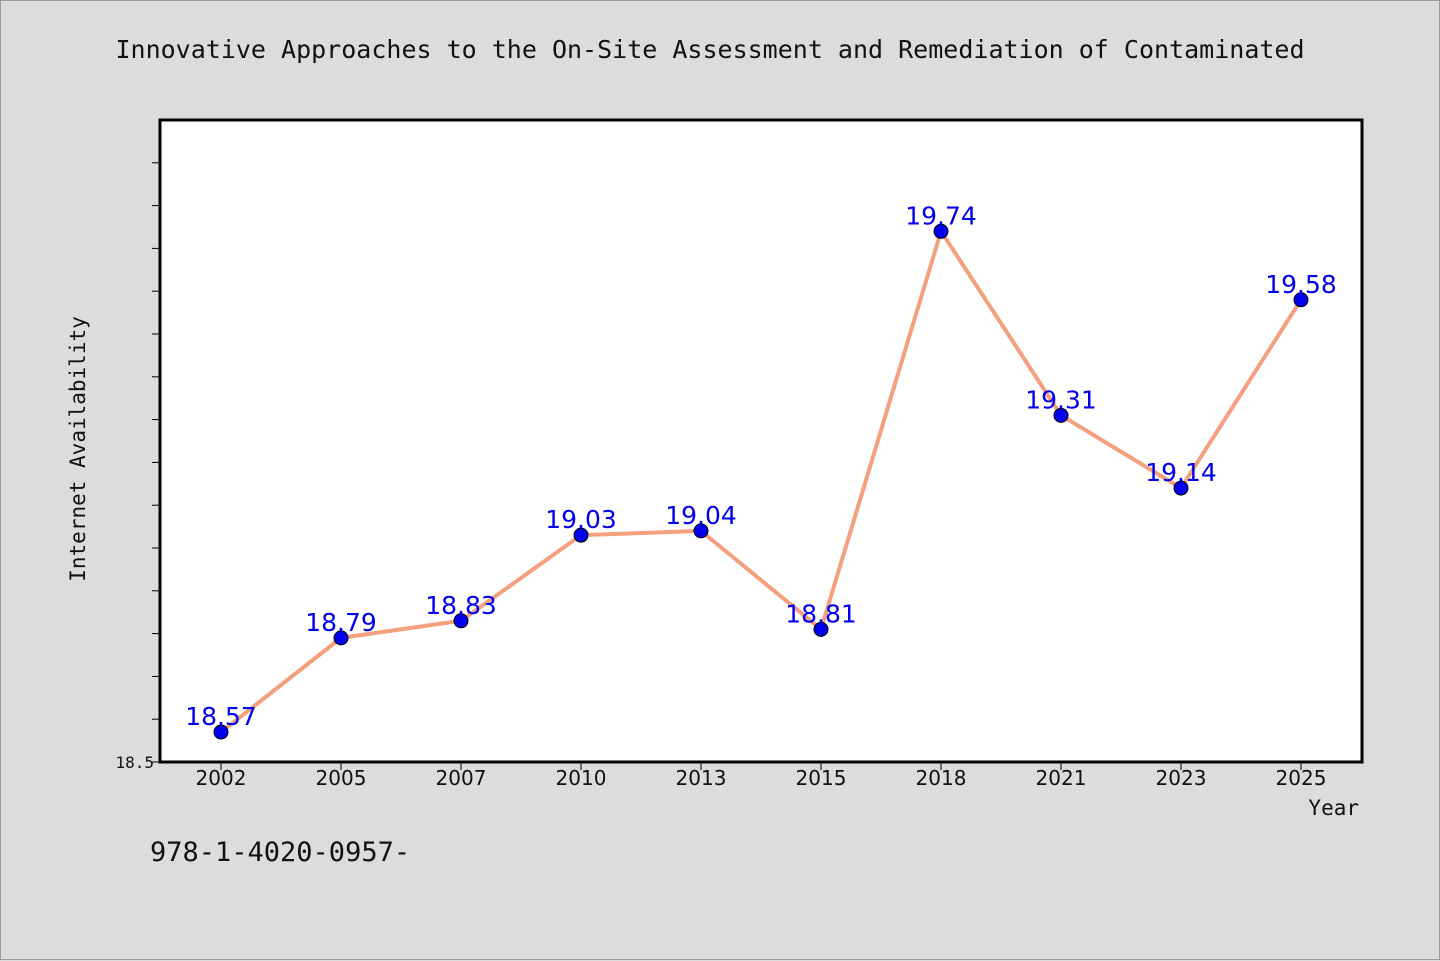 The image size is (1440, 961). Describe the element at coordinates (701, 515) in the screenshot. I see `data-label: 19.04` at that location.